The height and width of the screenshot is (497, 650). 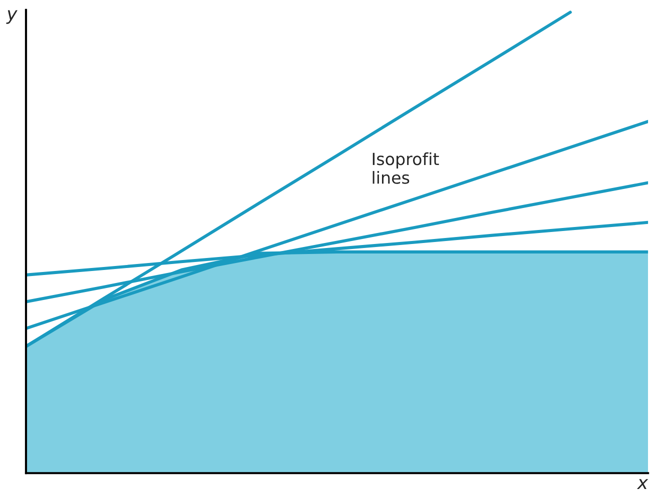 What do you see at coordinates (405, 168) in the screenshot?
I see `annotation: Isoprofit lines` at bounding box center [405, 168].